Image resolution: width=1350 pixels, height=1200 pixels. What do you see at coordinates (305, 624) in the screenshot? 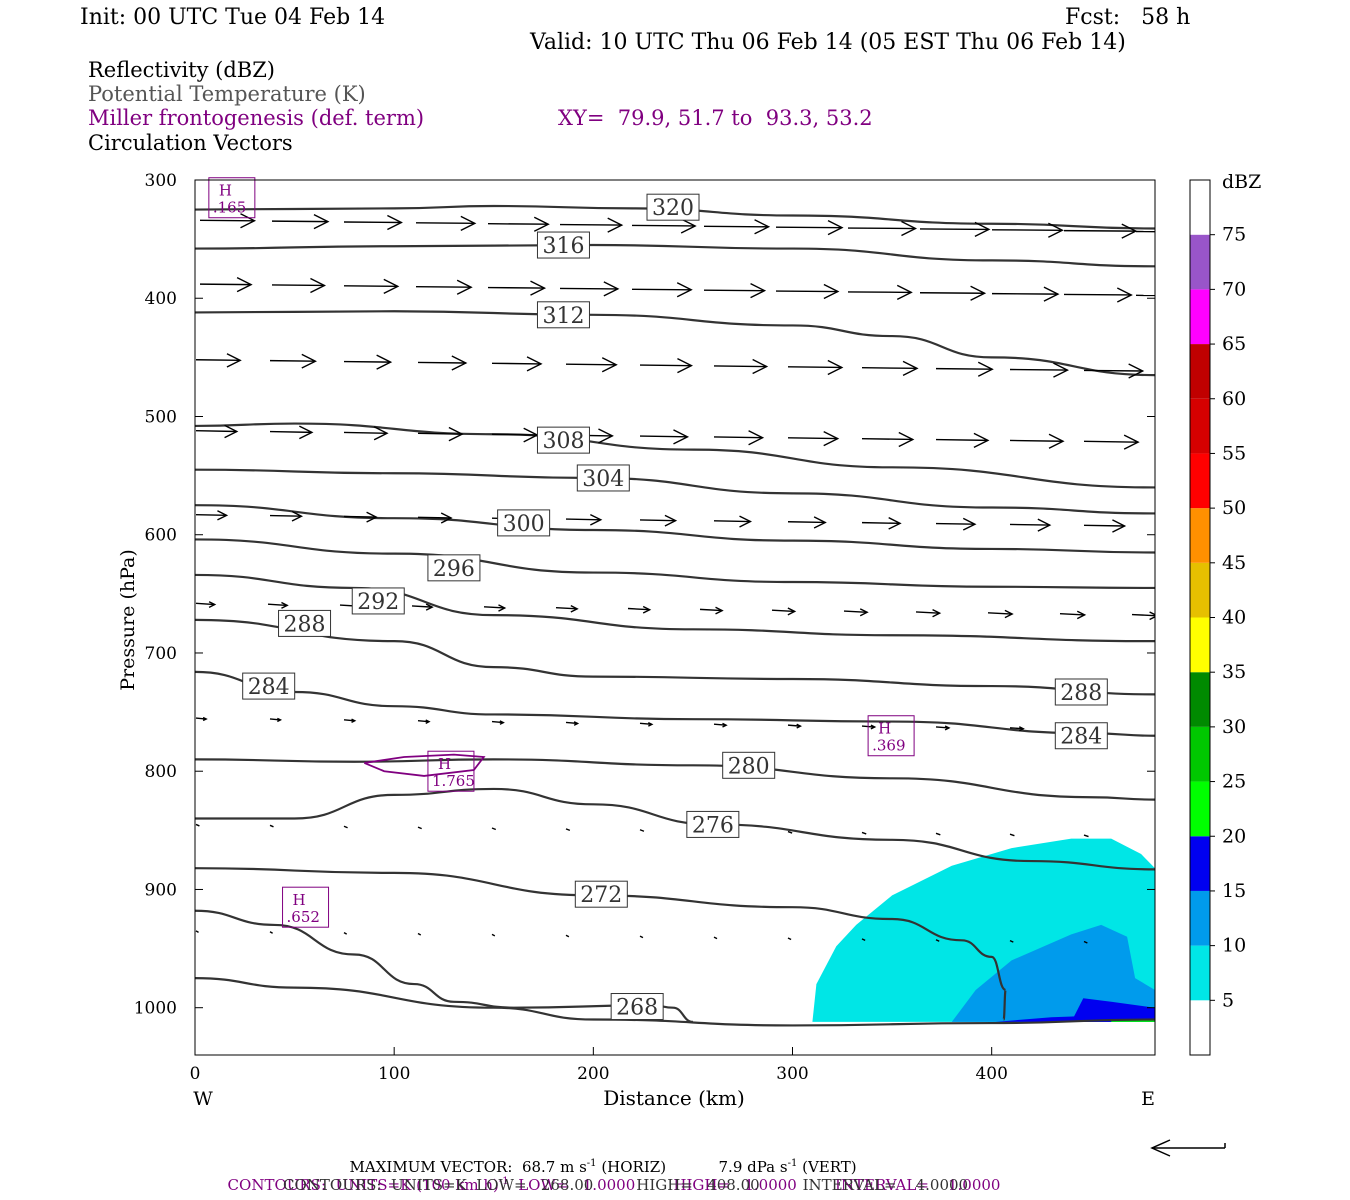
I see `theta-label-288: 288` at bounding box center [305, 624].